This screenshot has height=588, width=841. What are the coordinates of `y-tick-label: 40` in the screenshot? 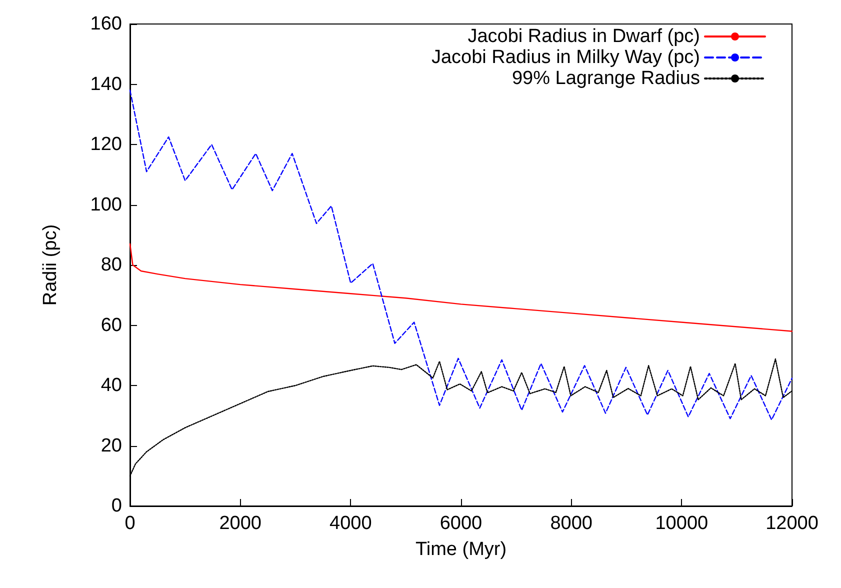 It's located at (111, 385).